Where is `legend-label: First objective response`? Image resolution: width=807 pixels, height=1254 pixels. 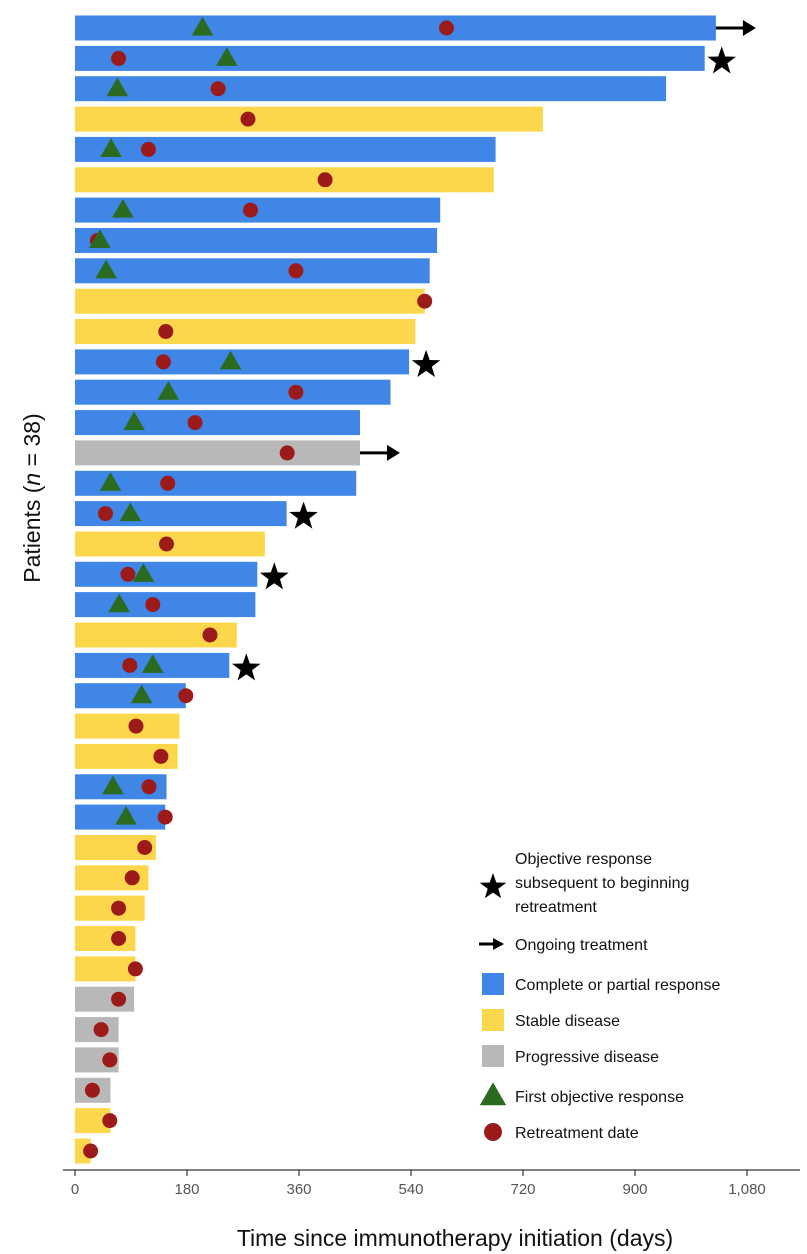 legend-label: First objective response is located at coordinates (599, 1097).